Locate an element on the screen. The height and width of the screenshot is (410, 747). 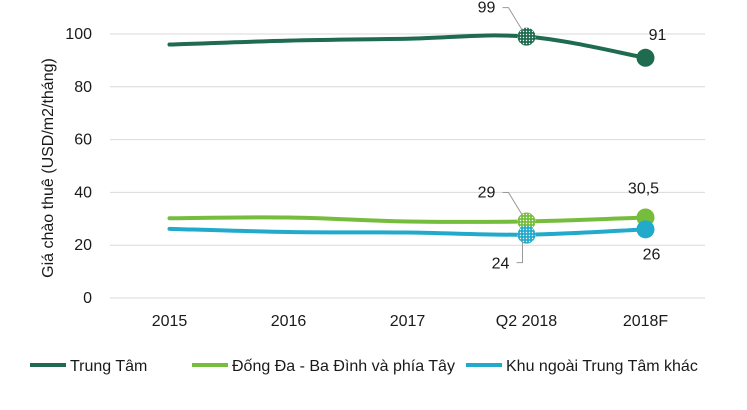
data-label: 29 is located at coordinates (487, 192).